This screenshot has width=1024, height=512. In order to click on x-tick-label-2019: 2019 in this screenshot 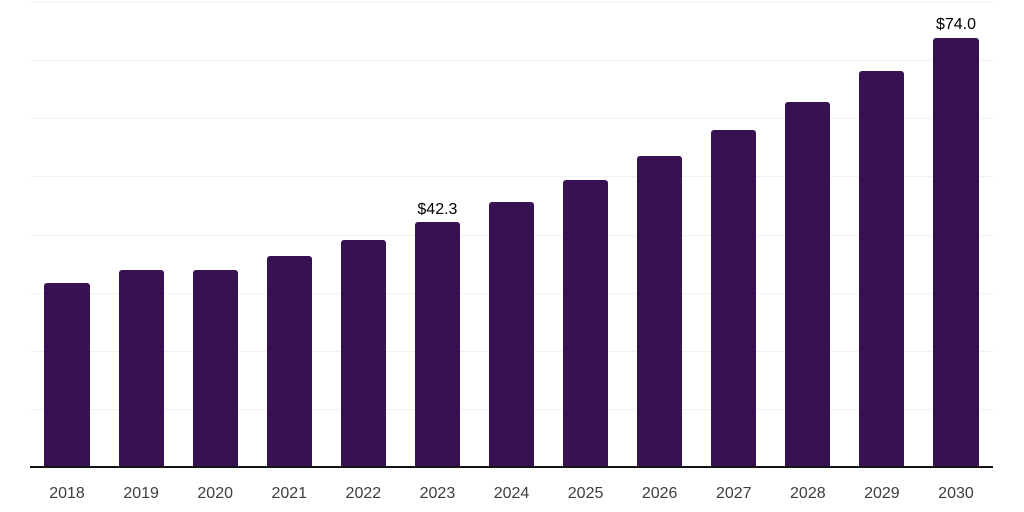, I will do `click(141, 493)`.